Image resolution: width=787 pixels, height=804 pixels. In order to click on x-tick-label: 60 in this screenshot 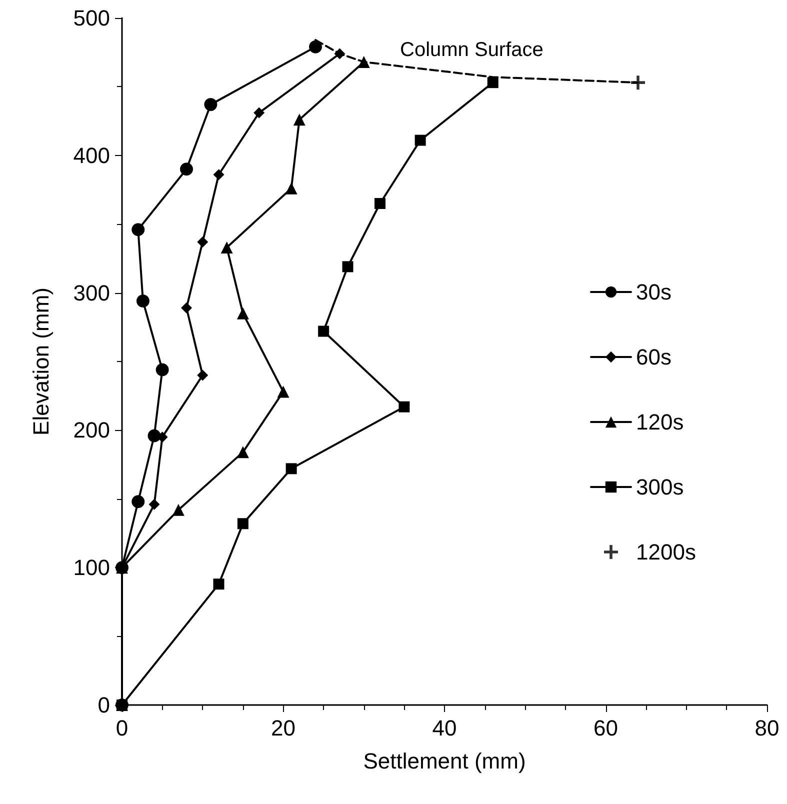, I will do `click(606, 728)`.